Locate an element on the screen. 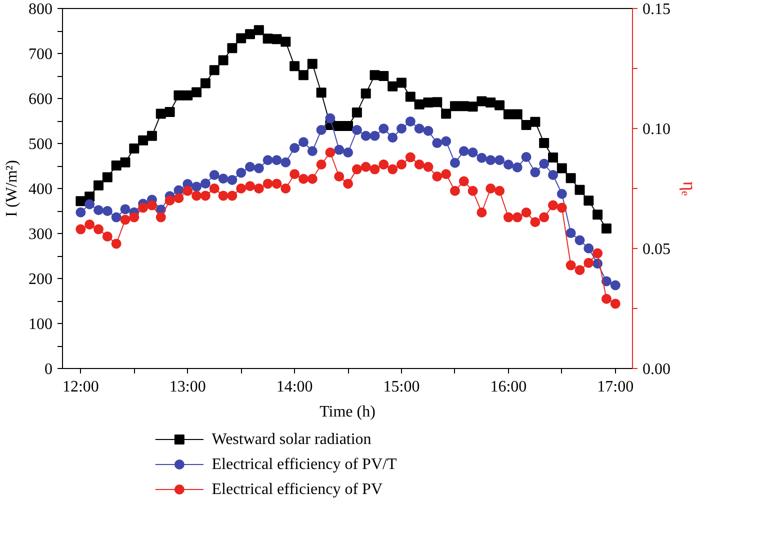 The width and height of the screenshot is (773, 556). x-tick-label: 12:00 is located at coordinates (80, 387).